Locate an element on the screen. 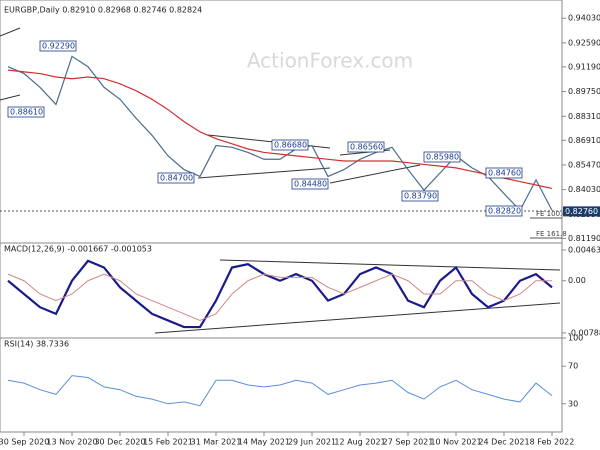 This screenshot has height=450, width=600. annotation: 0.84760 is located at coordinates (504, 173).